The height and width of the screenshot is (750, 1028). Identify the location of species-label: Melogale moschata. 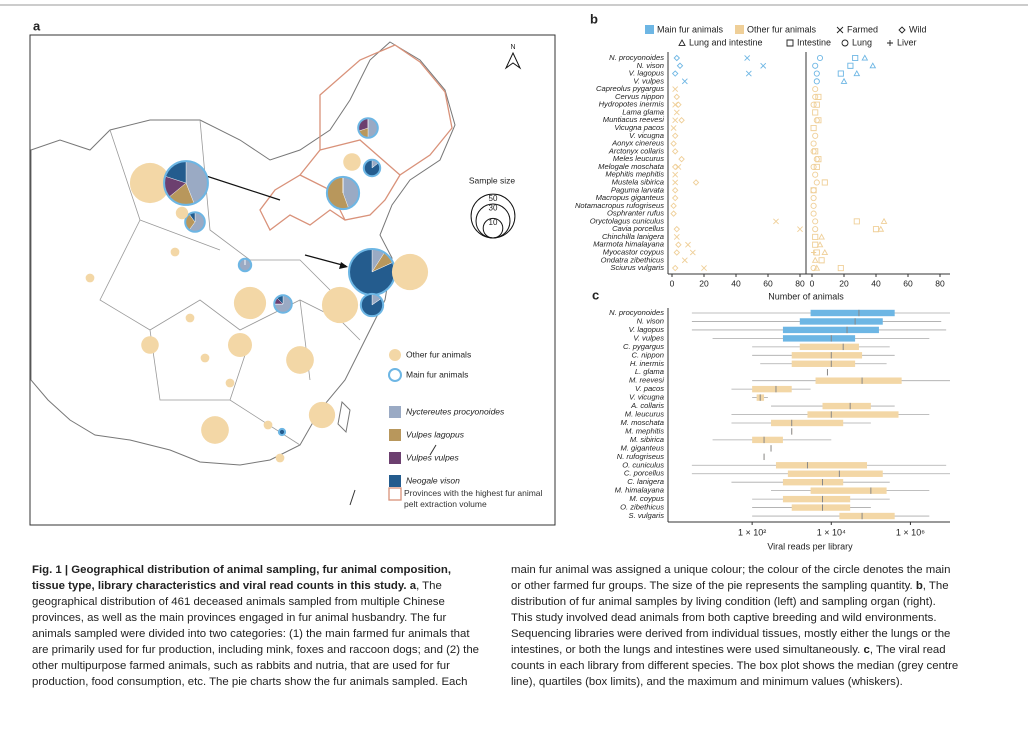
(631, 166).